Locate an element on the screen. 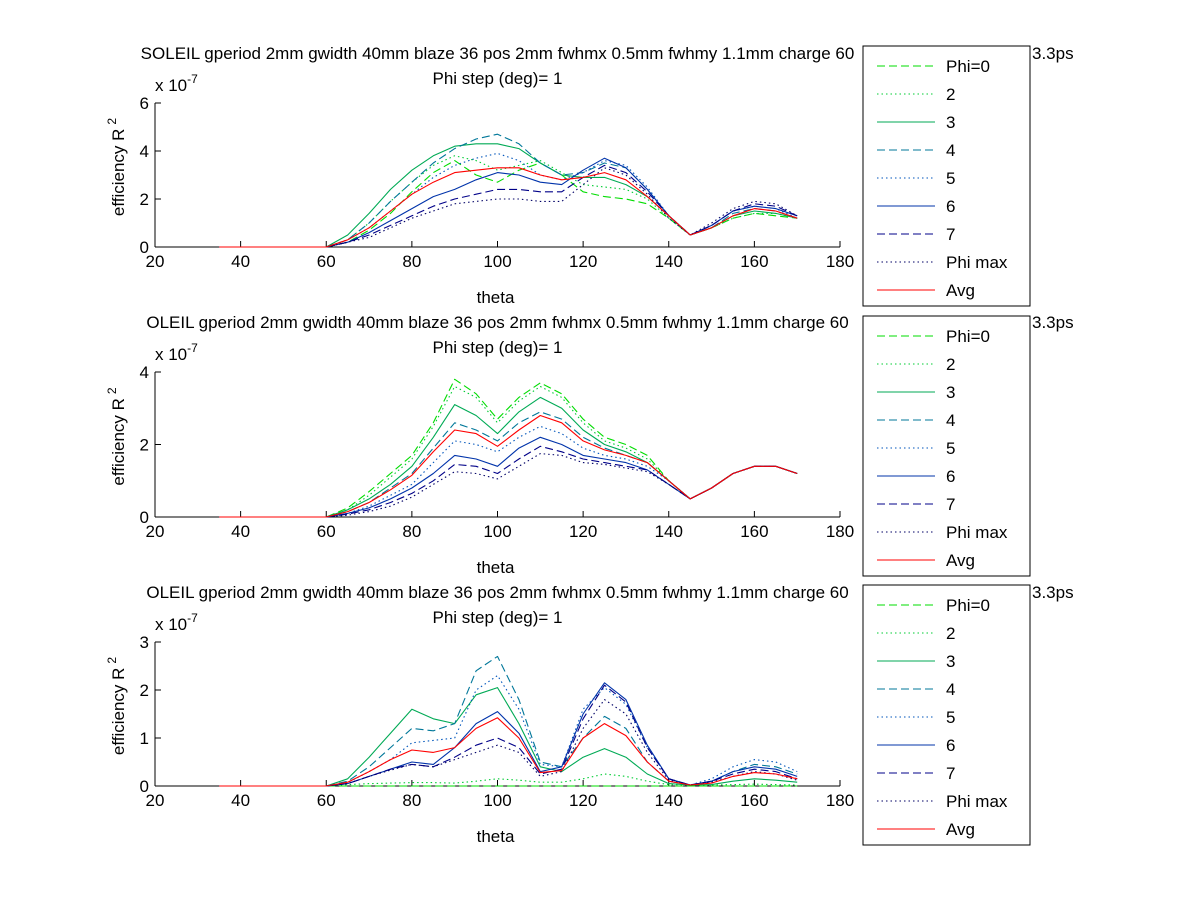 The height and width of the screenshot is (901, 1200). y-tick-label: 3 is located at coordinates (144, 642).